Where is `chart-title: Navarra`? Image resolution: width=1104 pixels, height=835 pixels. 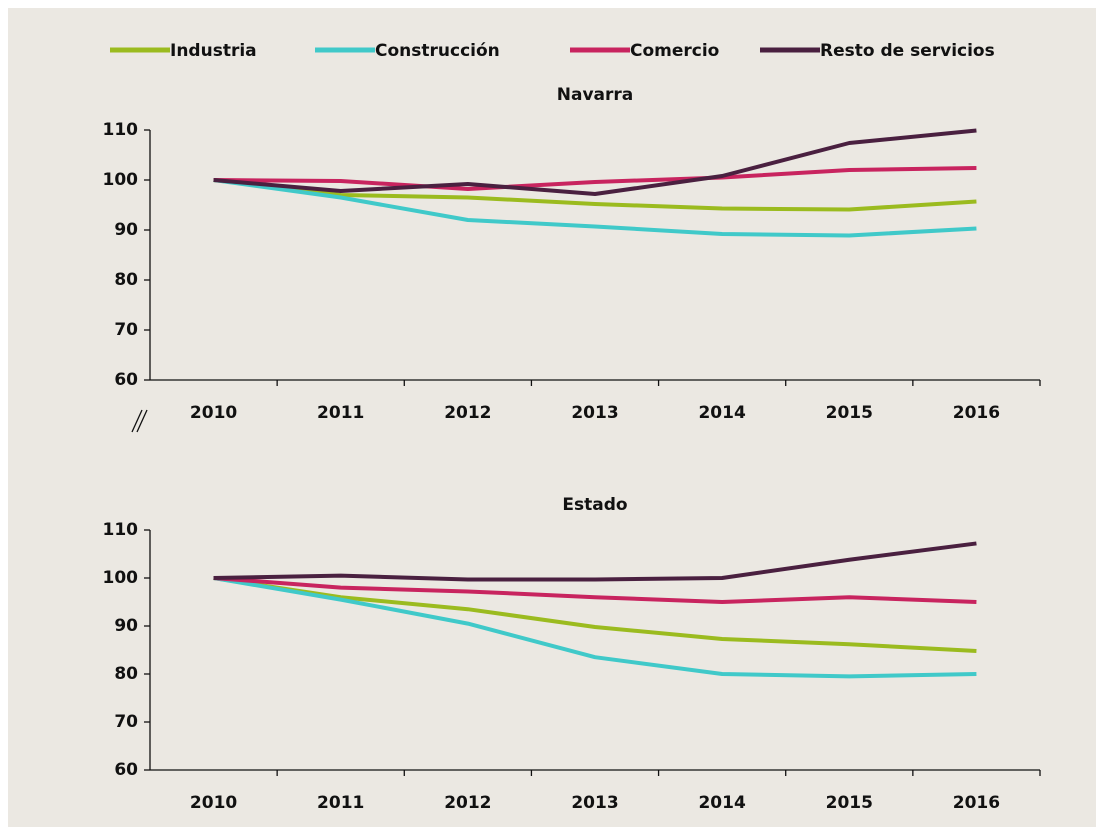
chart-title: Navarra is located at coordinates (595, 95).